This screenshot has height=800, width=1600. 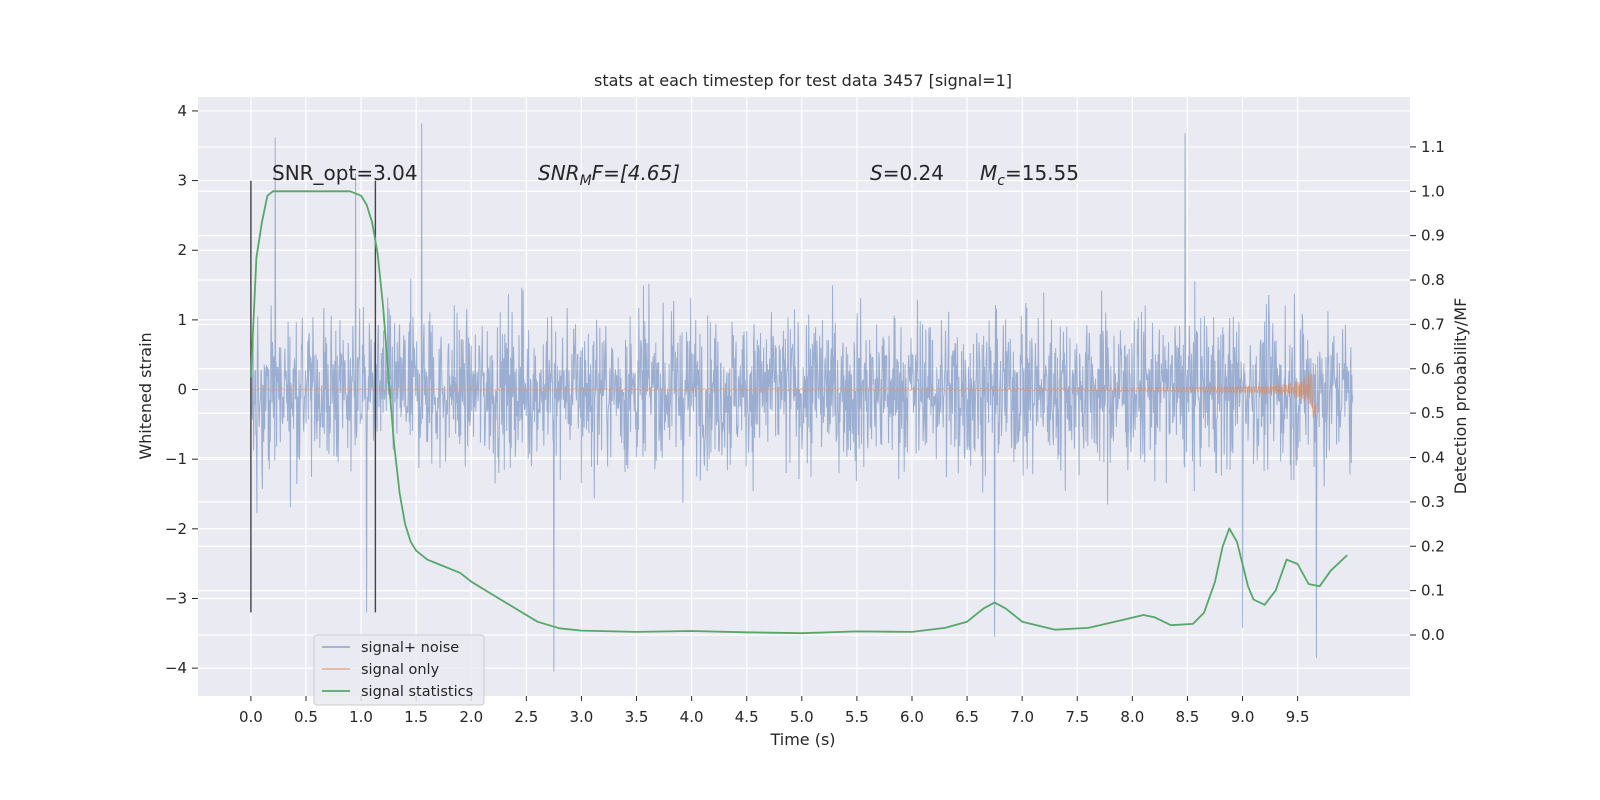 What do you see at coordinates (988, 173) in the screenshot?
I see `annotation-mc-label: M` at bounding box center [988, 173].